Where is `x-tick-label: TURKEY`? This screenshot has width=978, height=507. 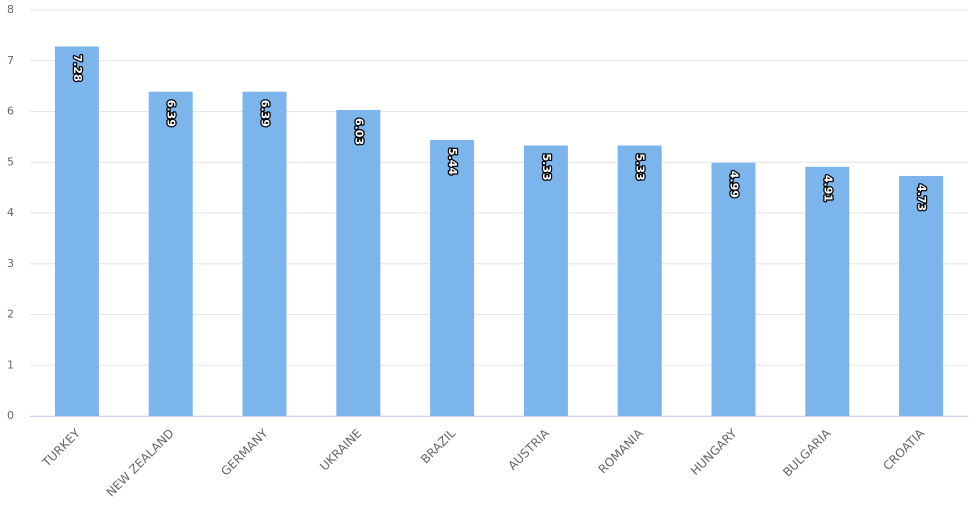
x-tick-label: TURKEY is located at coordinates (61, 448).